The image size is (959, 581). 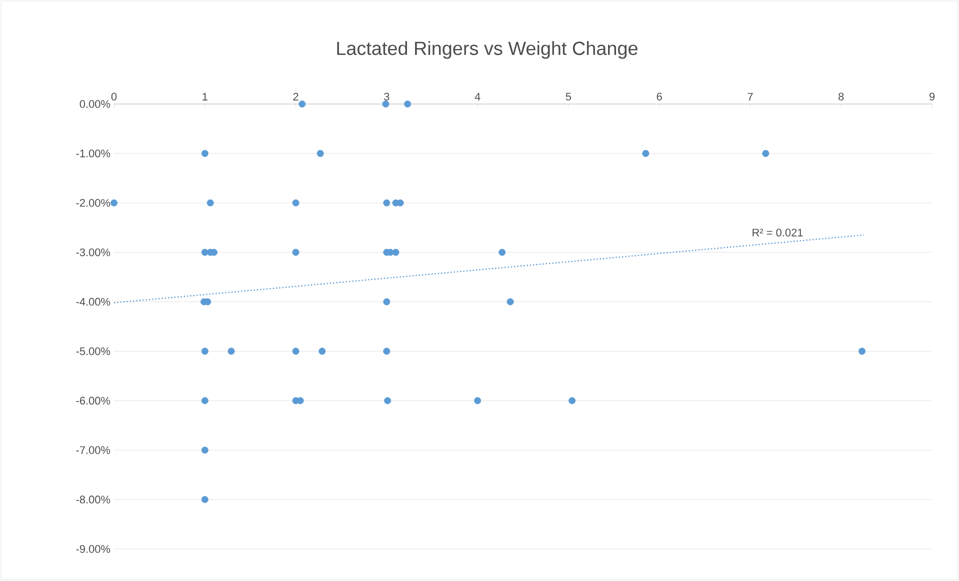 I want to click on y-tick-label: -3.00%, so click(x=93, y=252).